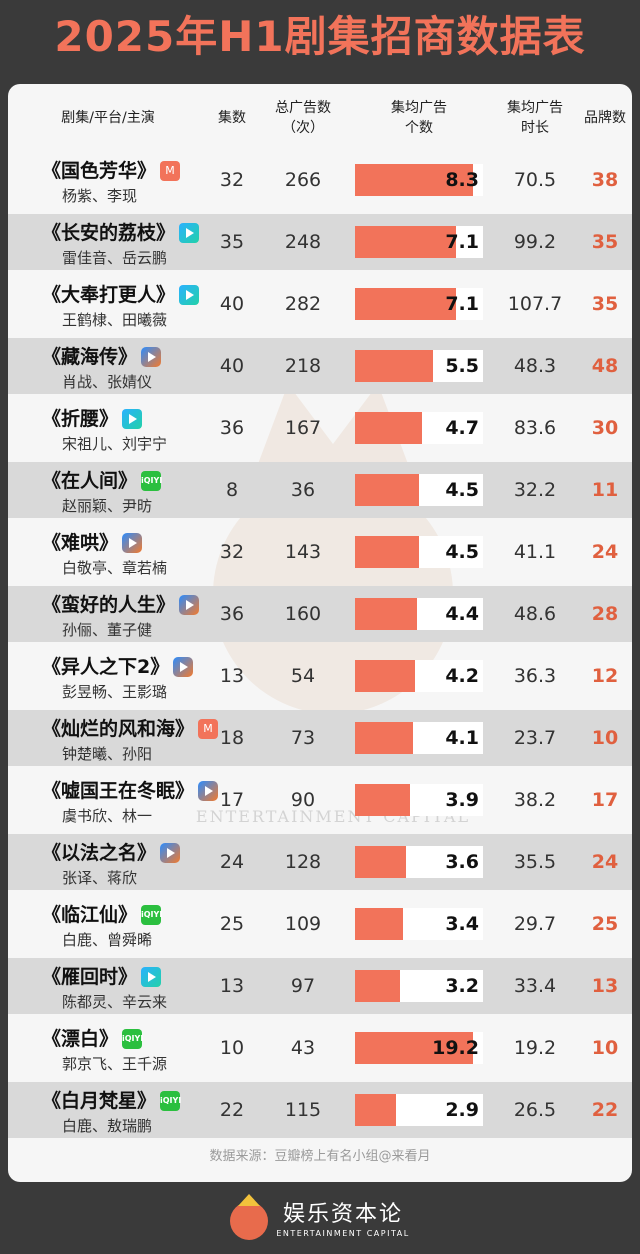  I want to click on avg-ads-bar-box: 5.5, so click(419, 366).